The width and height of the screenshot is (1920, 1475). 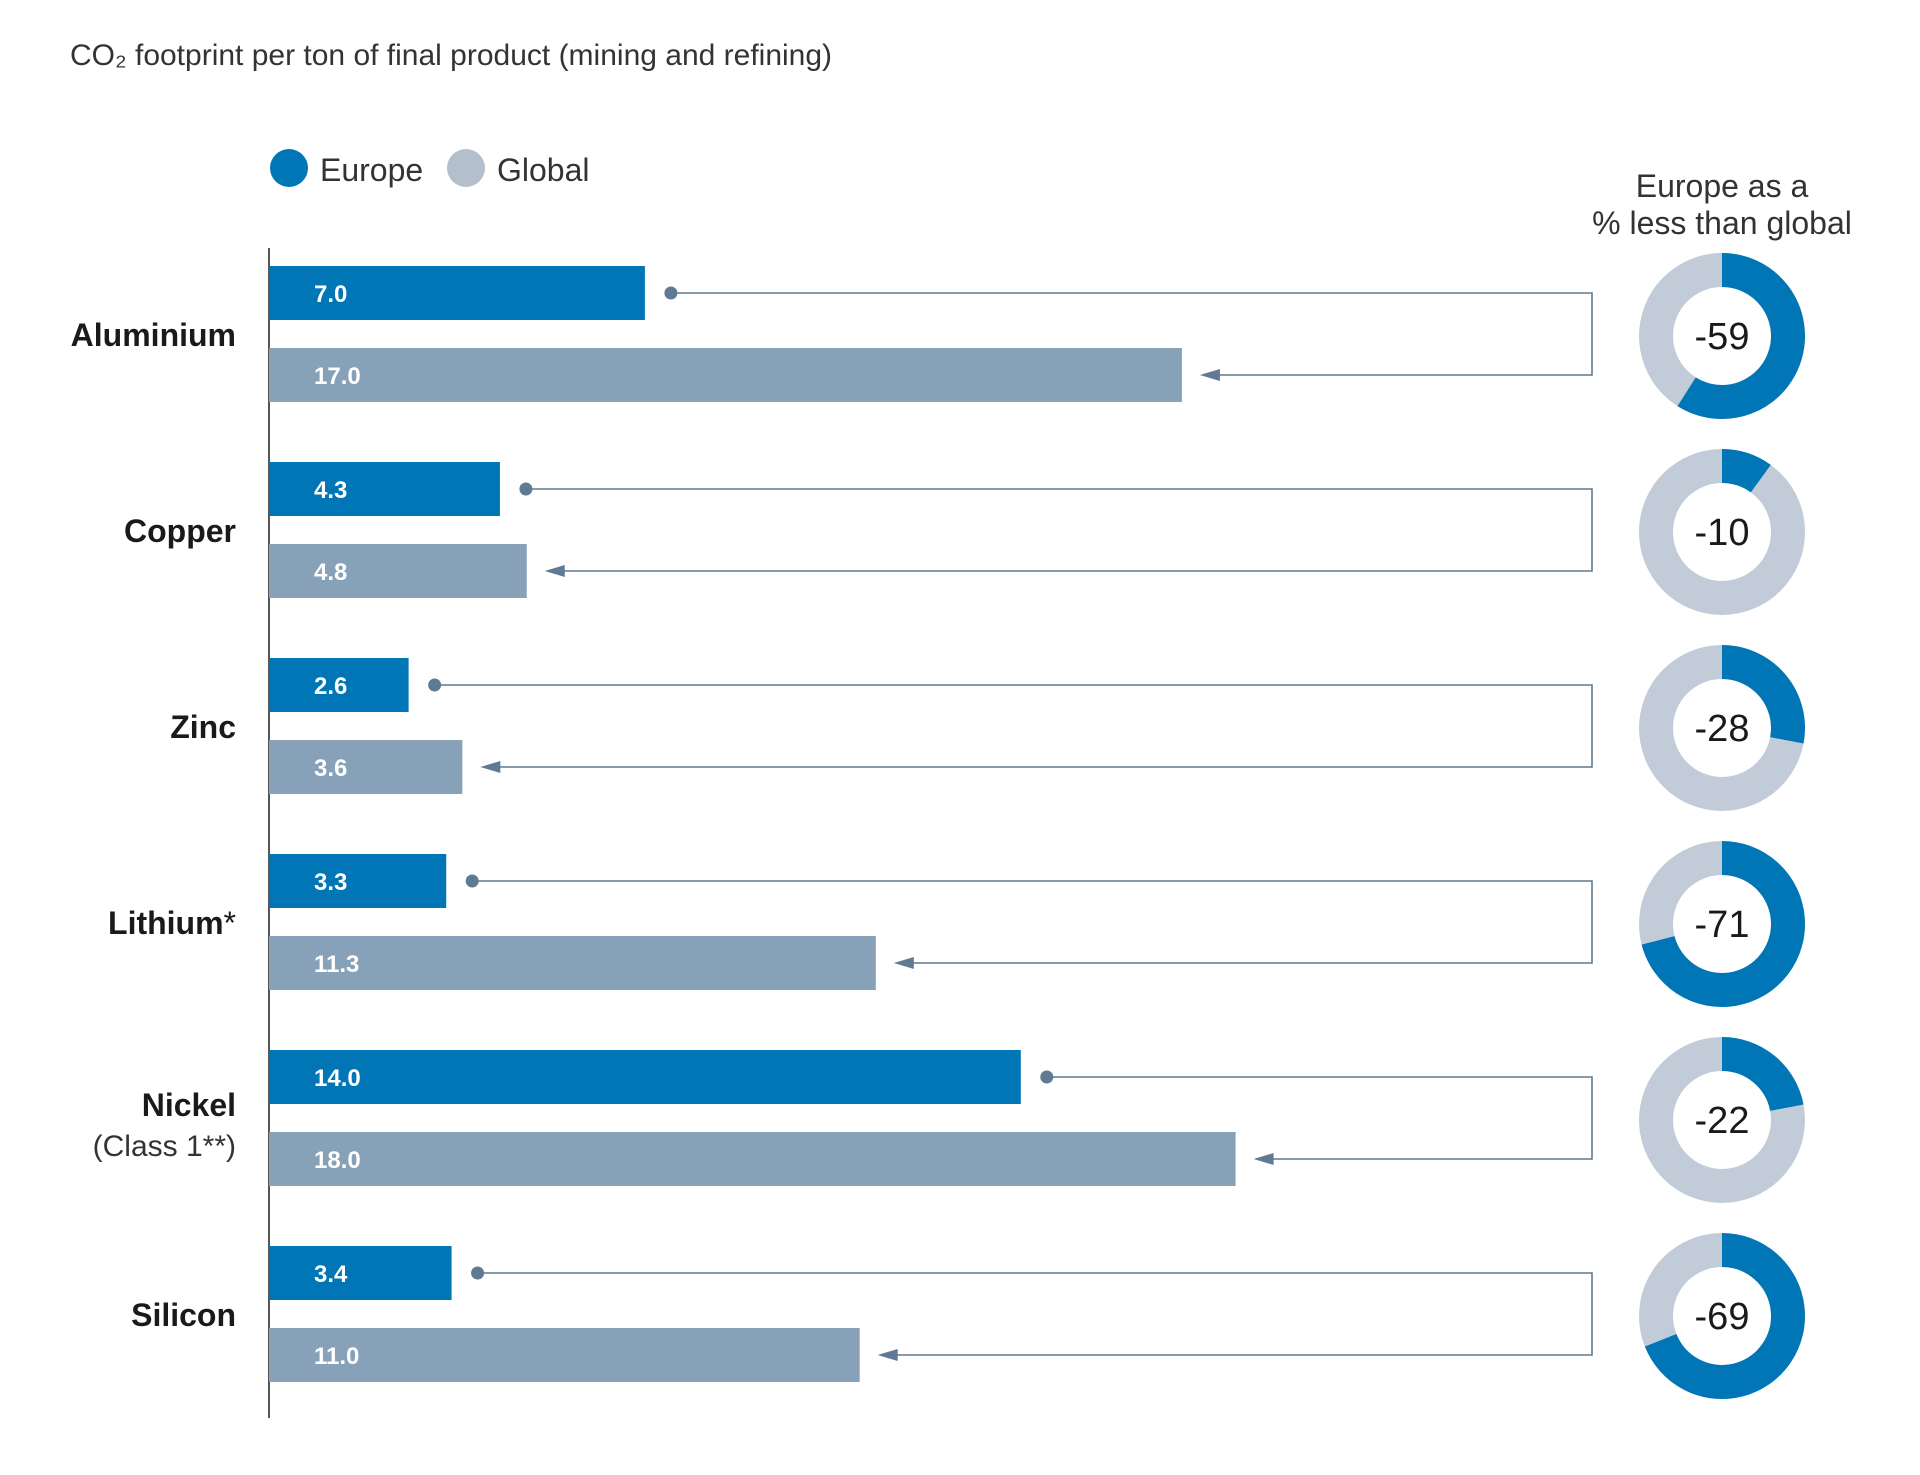 I want to click on bar-europe-zinc, so click(x=339, y=685).